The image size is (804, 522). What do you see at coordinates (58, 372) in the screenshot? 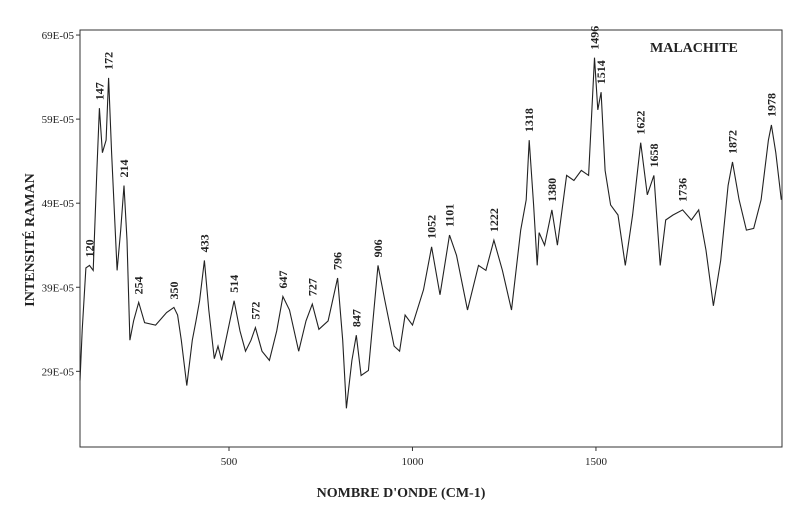
I see `y-tick-label: 29E-05` at bounding box center [58, 372].